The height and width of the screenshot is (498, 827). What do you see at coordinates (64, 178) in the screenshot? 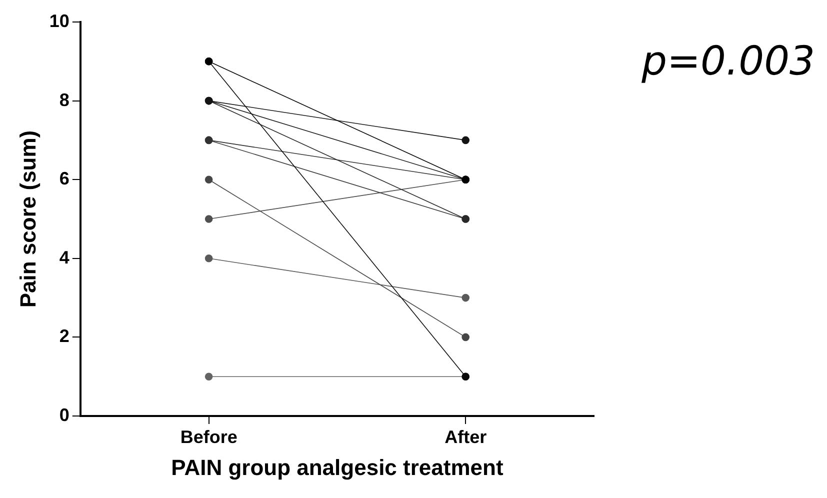
I see `y-tick-label: 6` at bounding box center [64, 178].